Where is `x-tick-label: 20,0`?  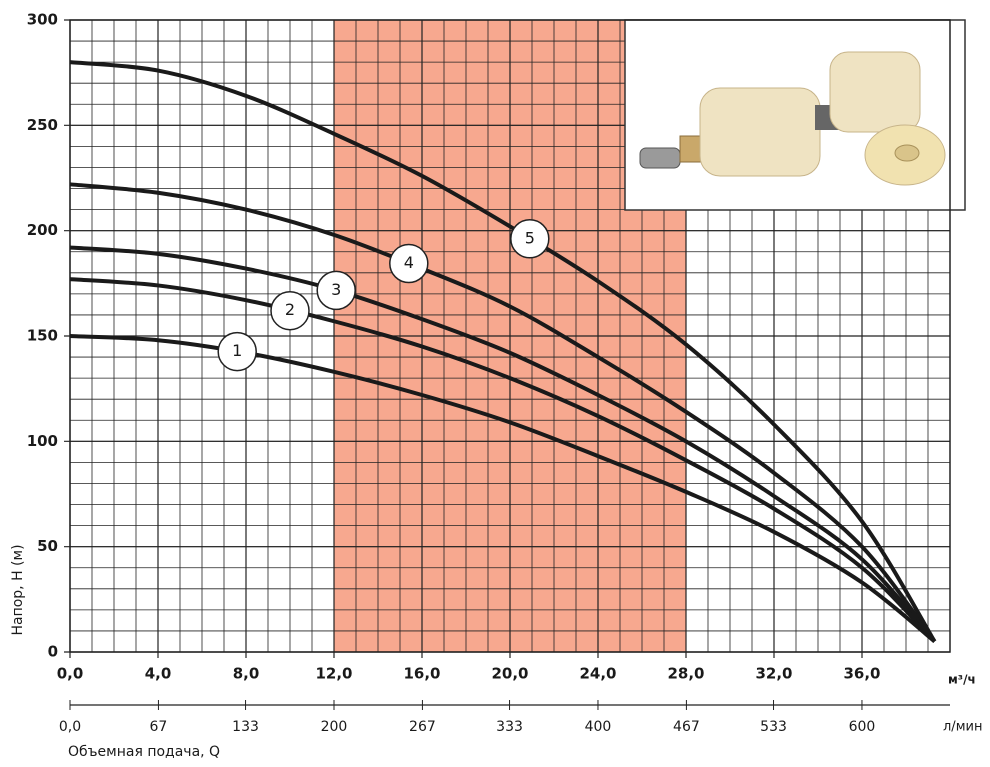
x-tick-label: 20,0 is located at coordinates (509, 674).